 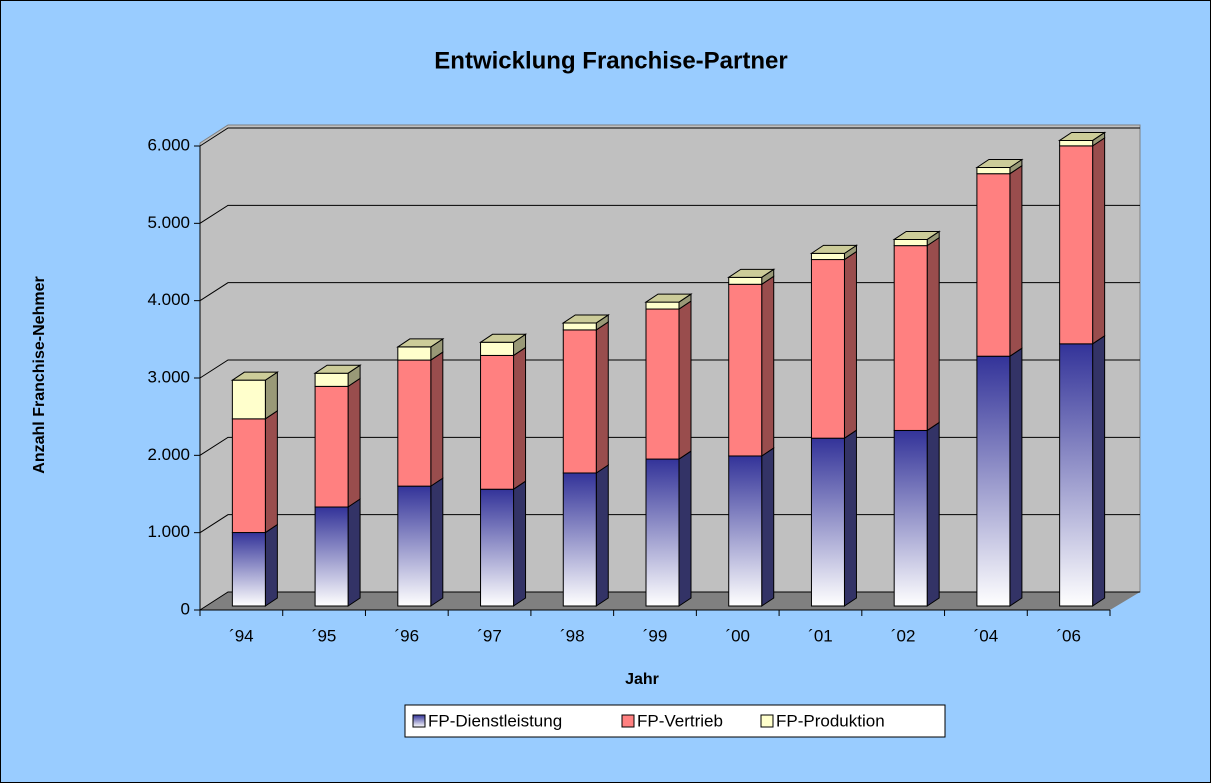 What do you see at coordinates (168, 299) in the screenshot?
I see `y-tick-label: 4.000` at bounding box center [168, 299].